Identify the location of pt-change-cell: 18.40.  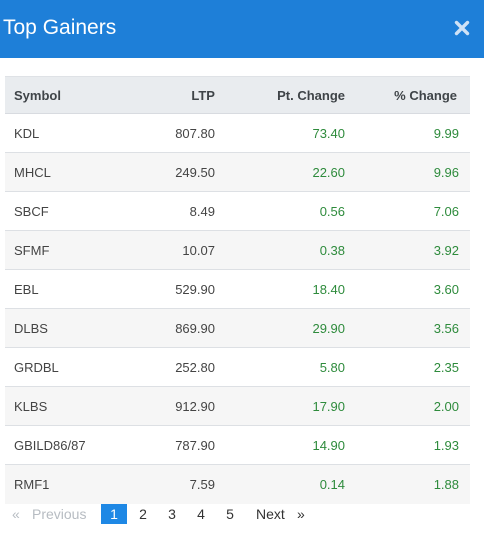
(280, 289).